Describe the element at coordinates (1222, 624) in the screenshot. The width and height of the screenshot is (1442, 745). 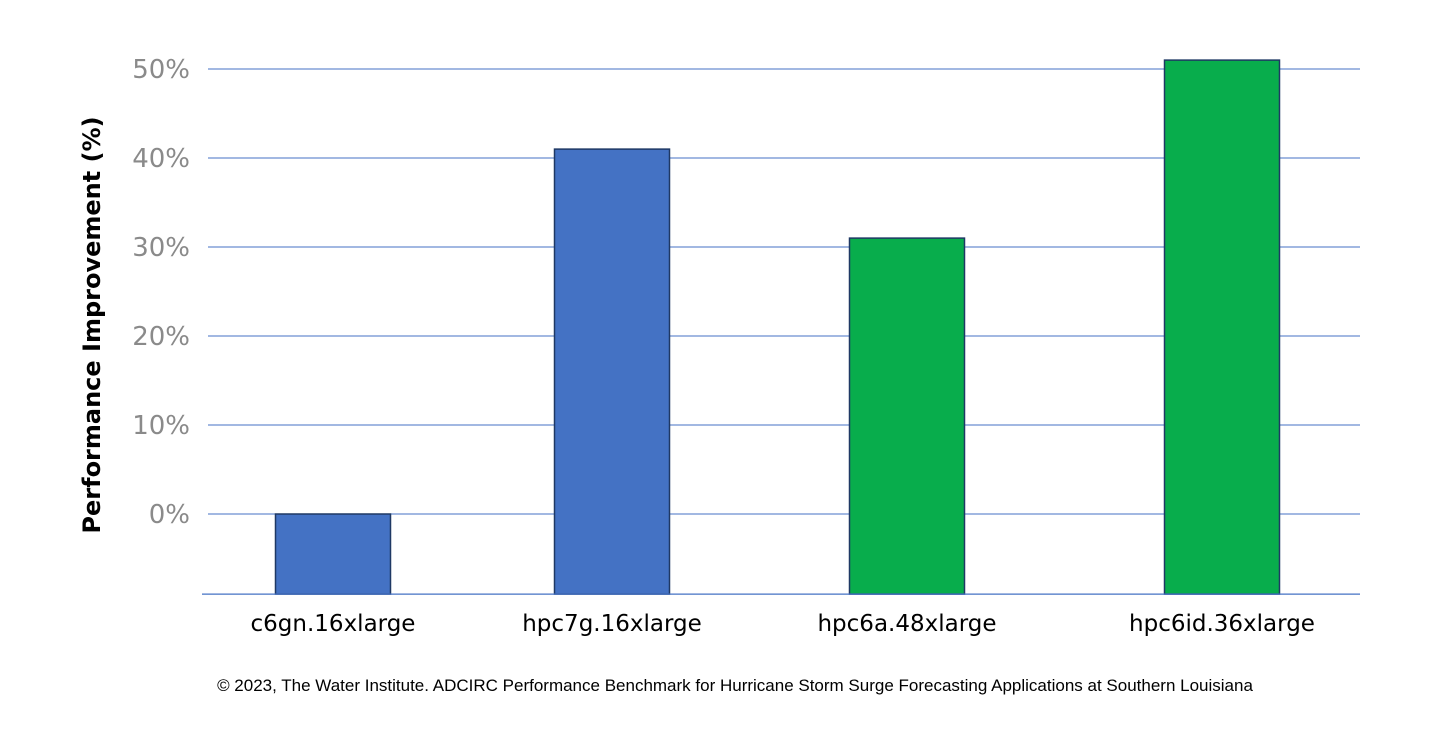
I see `x-tick-label: hpc6id.36xlarge` at that location.